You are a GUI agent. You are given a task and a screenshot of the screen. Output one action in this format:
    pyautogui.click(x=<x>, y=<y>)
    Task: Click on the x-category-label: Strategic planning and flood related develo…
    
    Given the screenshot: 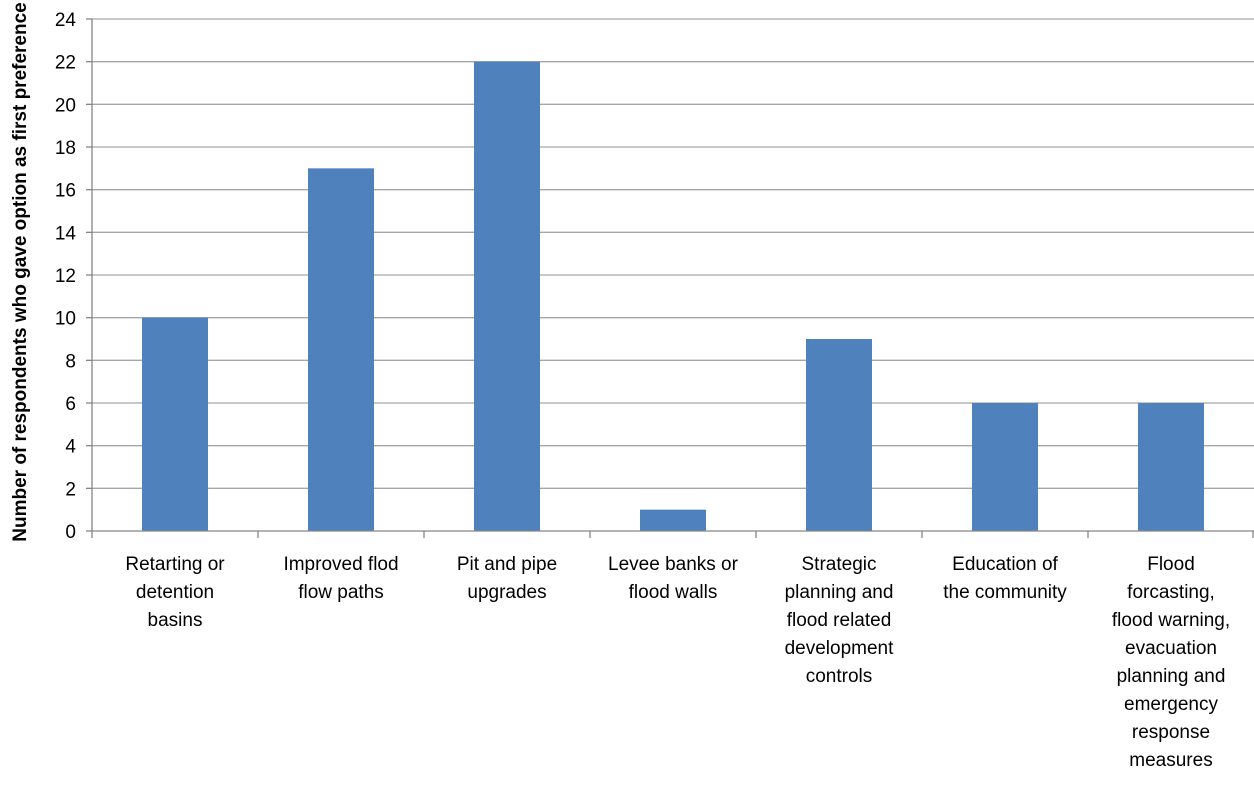 What is the action you would take?
    pyautogui.click(x=840, y=620)
    